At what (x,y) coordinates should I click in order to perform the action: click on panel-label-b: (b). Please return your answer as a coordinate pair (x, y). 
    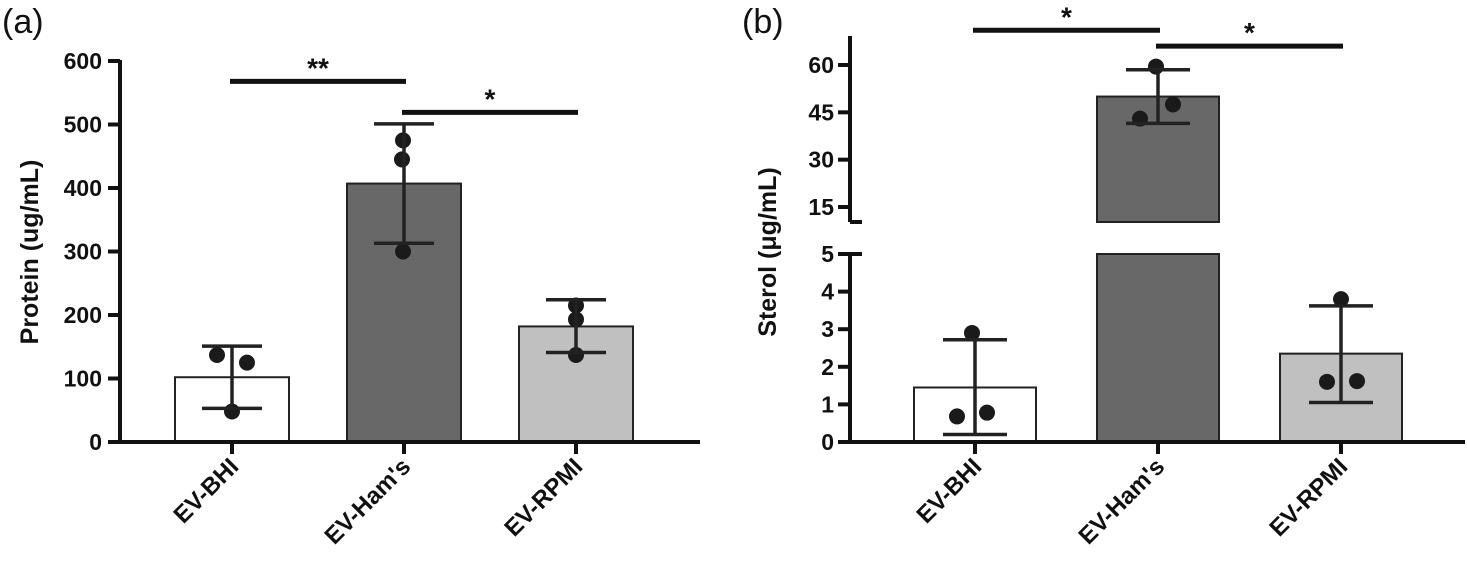
    Looking at the image, I should click on (763, 22).